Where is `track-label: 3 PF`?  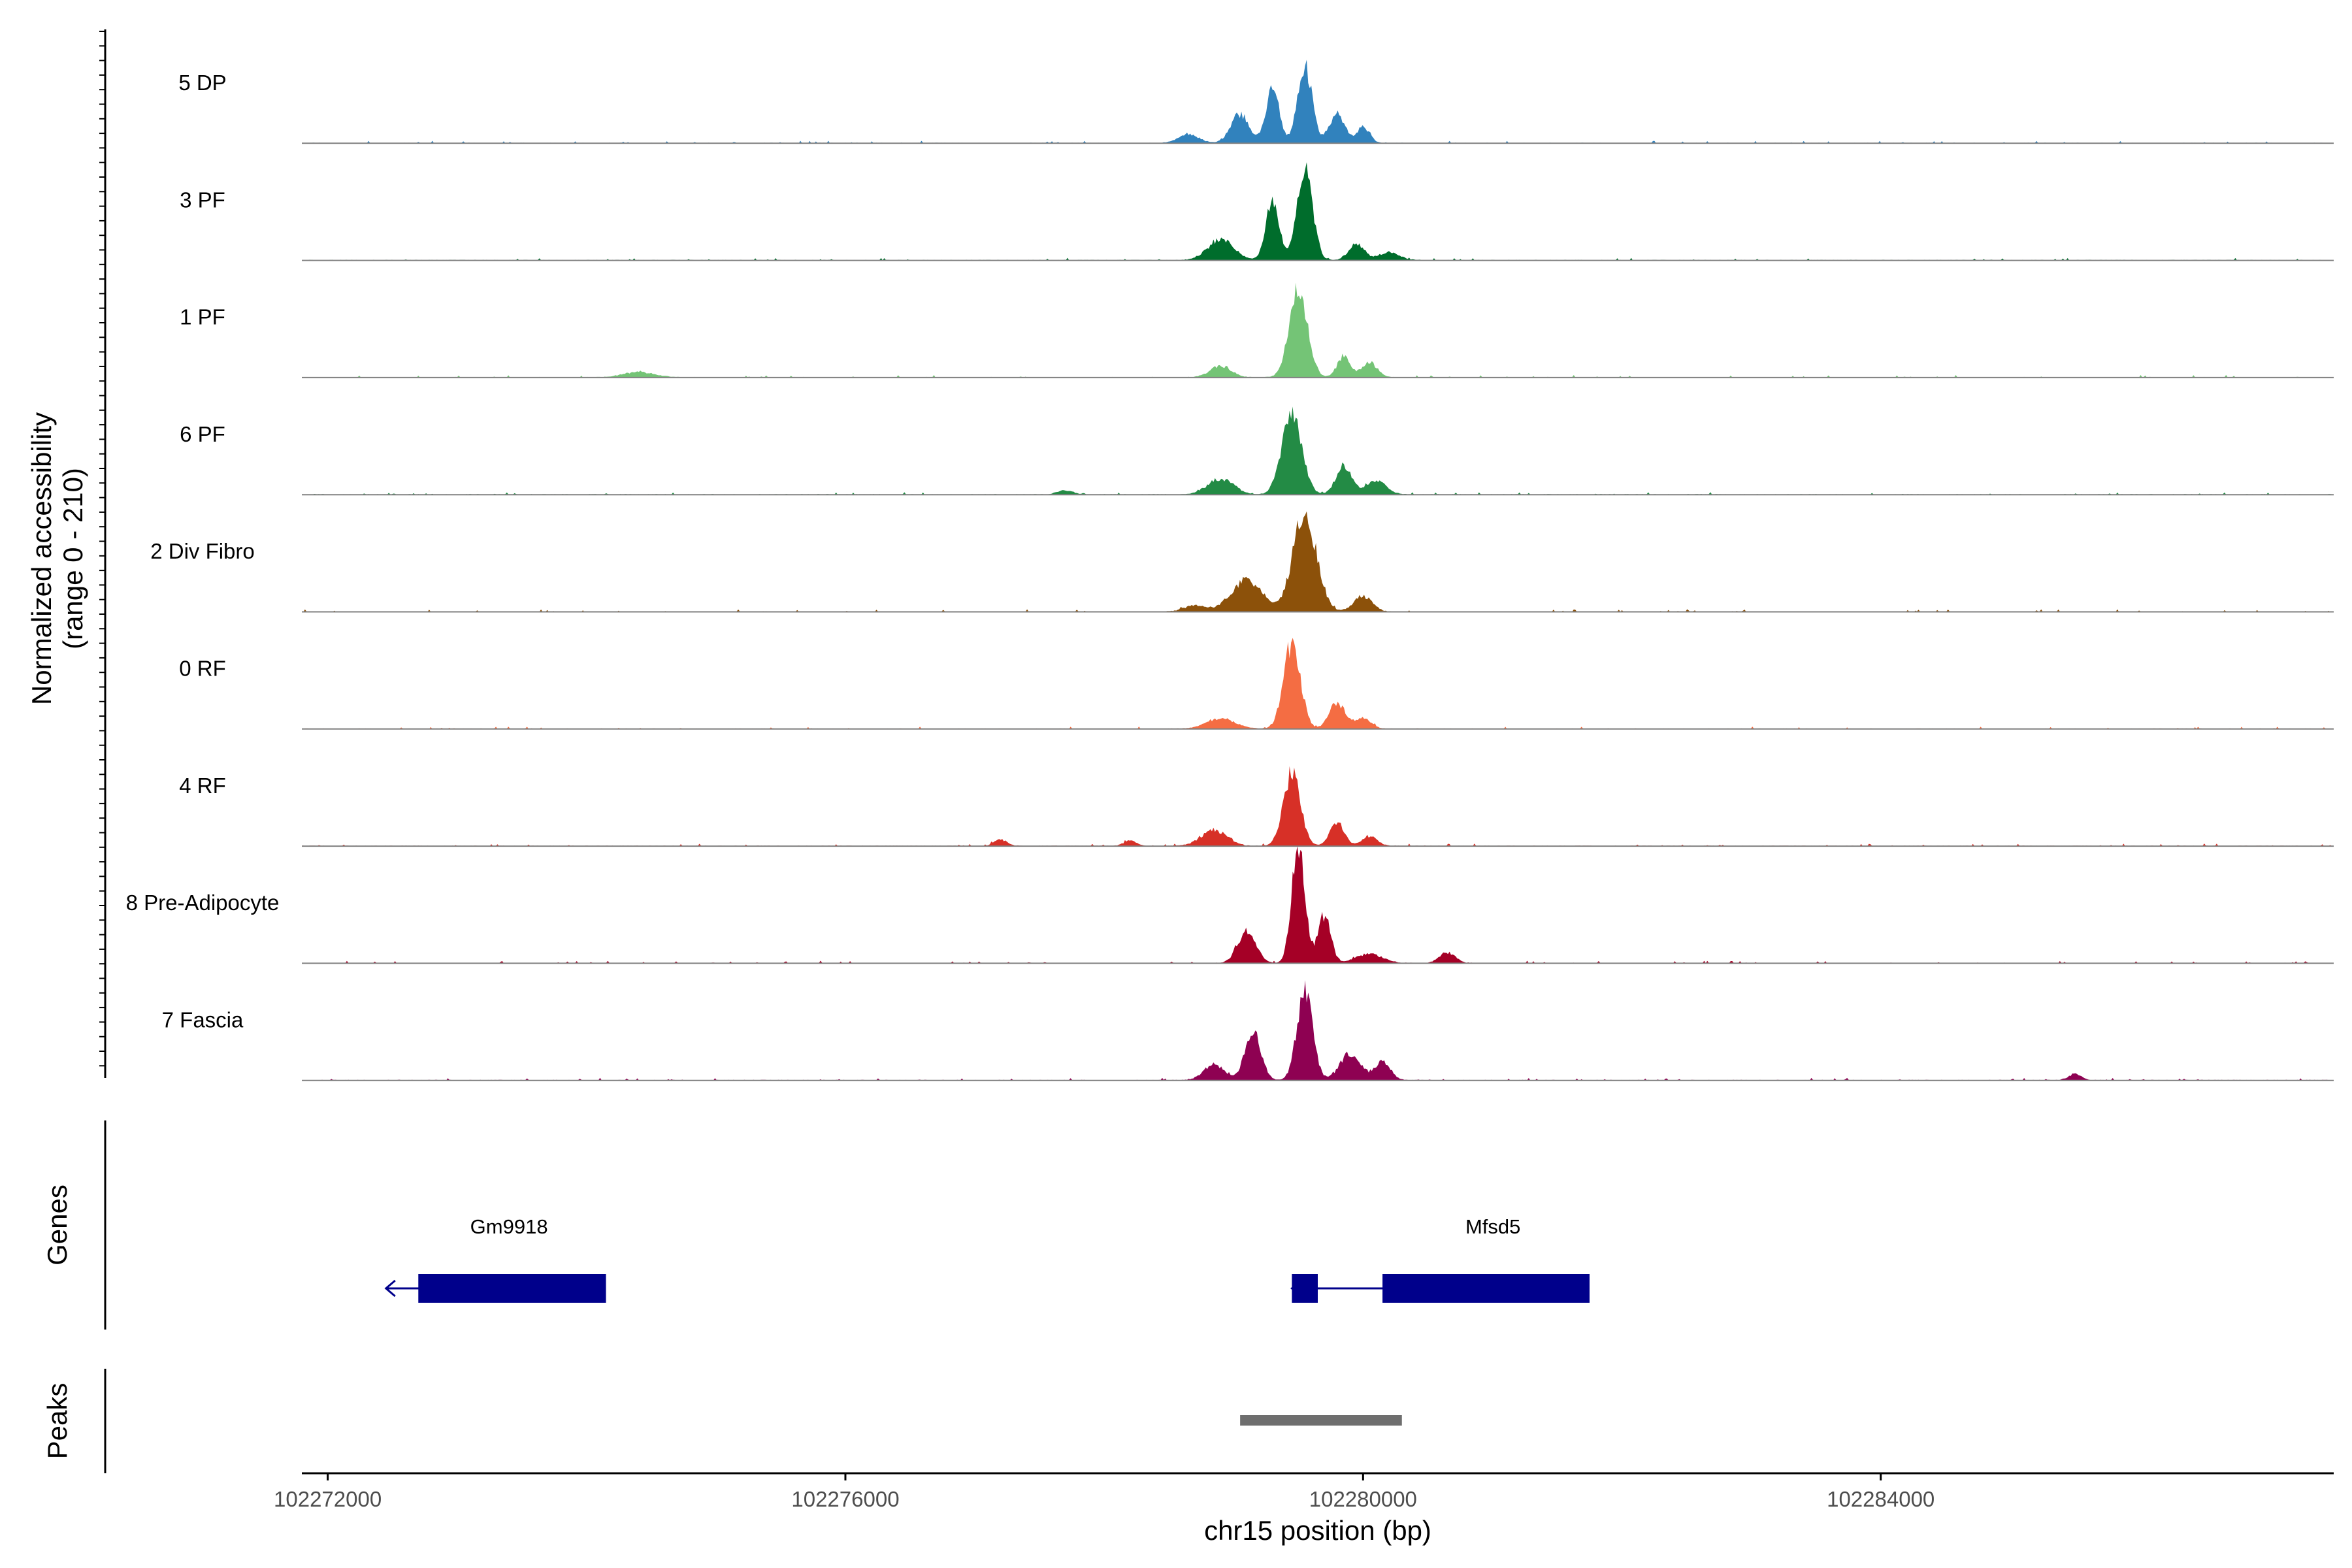
track-label: 3 PF is located at coordinates (202, 200).